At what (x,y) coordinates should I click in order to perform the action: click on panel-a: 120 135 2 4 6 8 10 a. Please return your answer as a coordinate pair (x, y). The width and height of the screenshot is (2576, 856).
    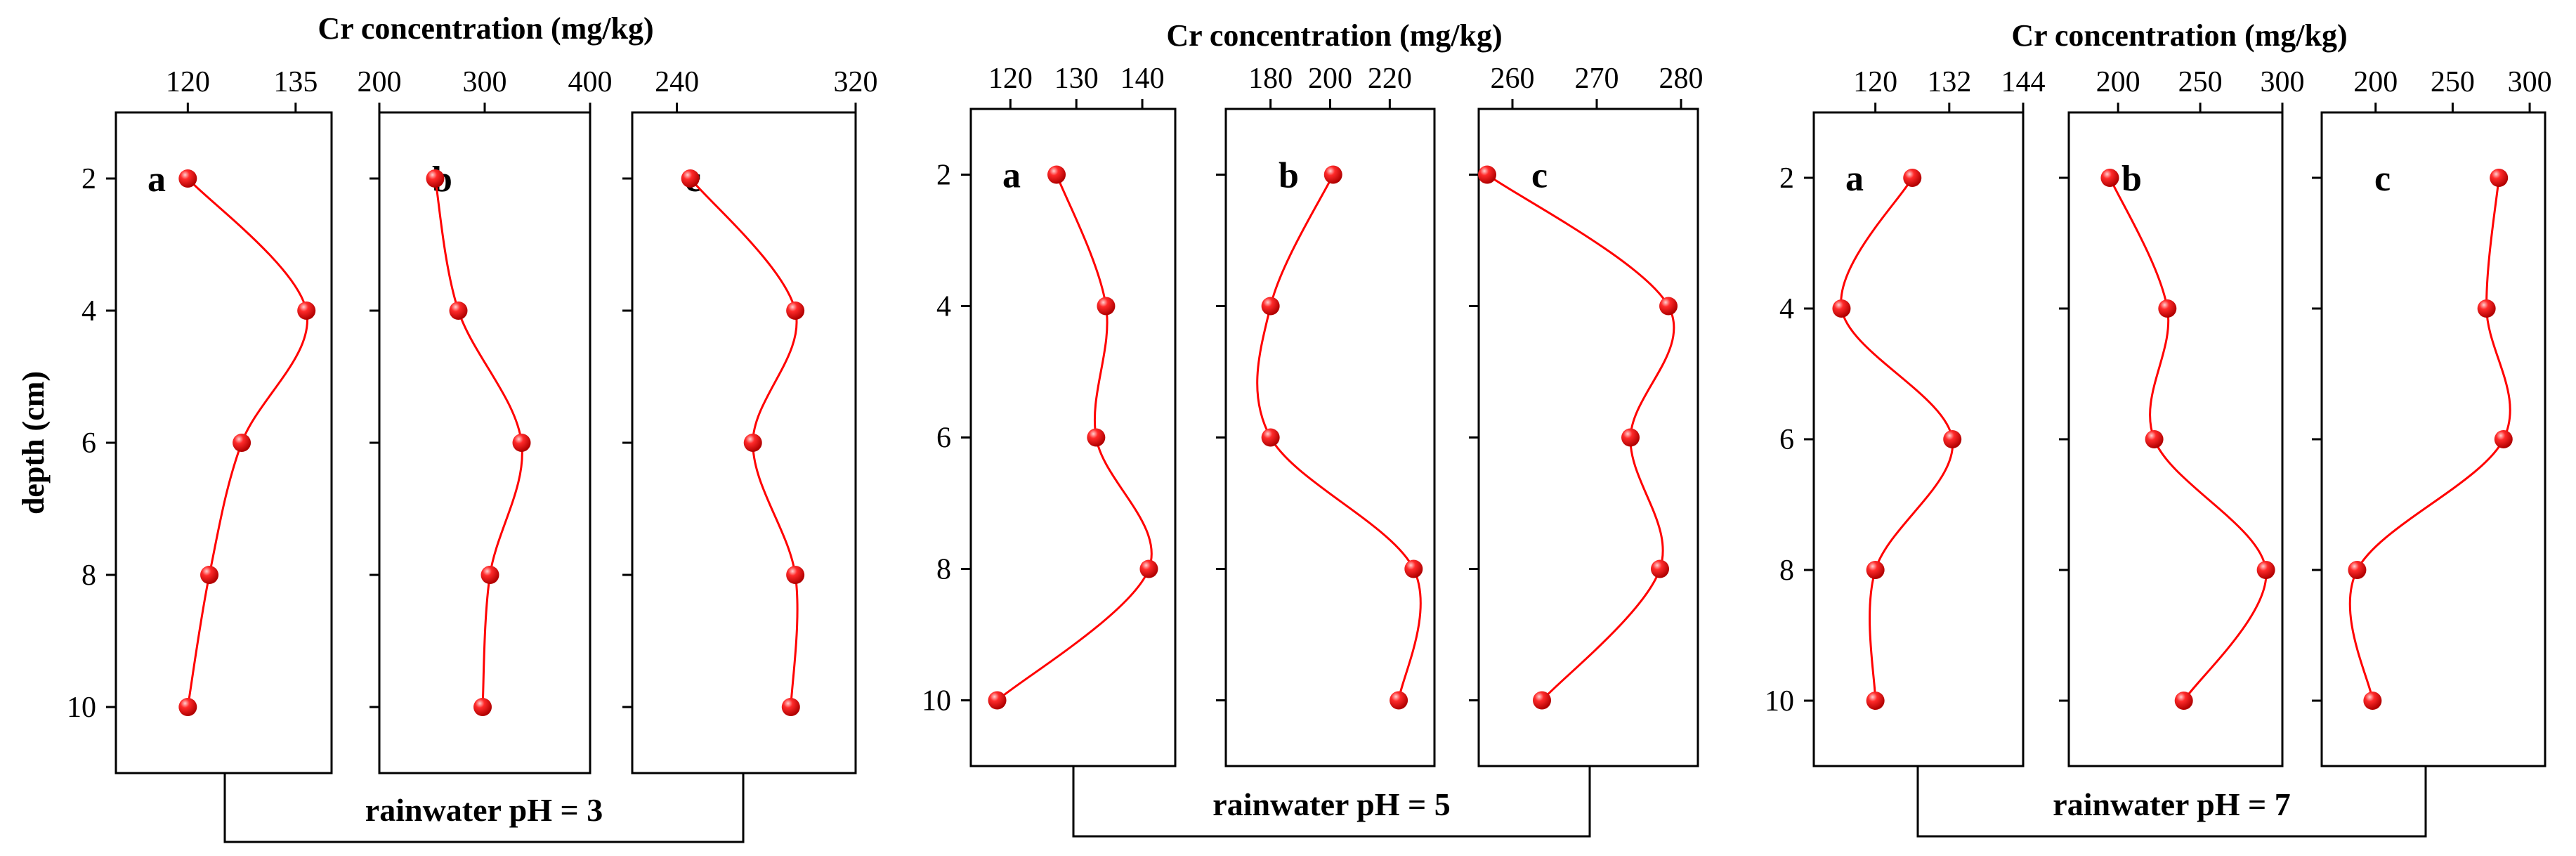
    Looking at the image, I should click on (200, 420).